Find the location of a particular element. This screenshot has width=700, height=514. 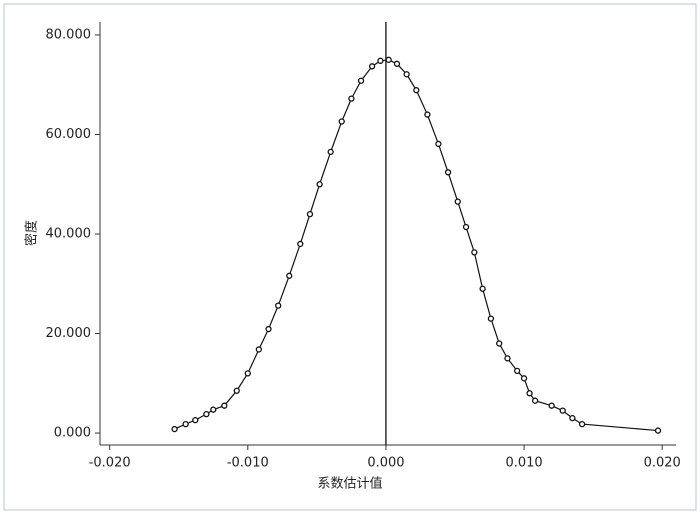

x-tick-label: -0.010 is located at coordinates (248, 463).